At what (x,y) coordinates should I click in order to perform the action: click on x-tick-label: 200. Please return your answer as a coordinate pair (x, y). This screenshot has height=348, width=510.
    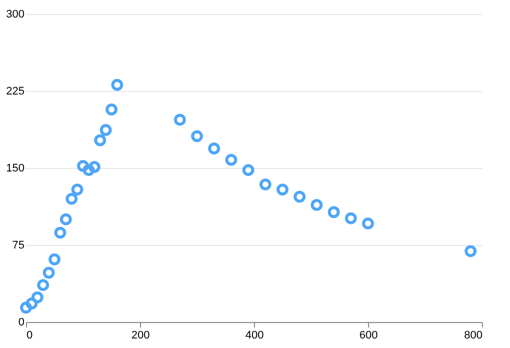
    Looking at the image, I should click on (140, 336).